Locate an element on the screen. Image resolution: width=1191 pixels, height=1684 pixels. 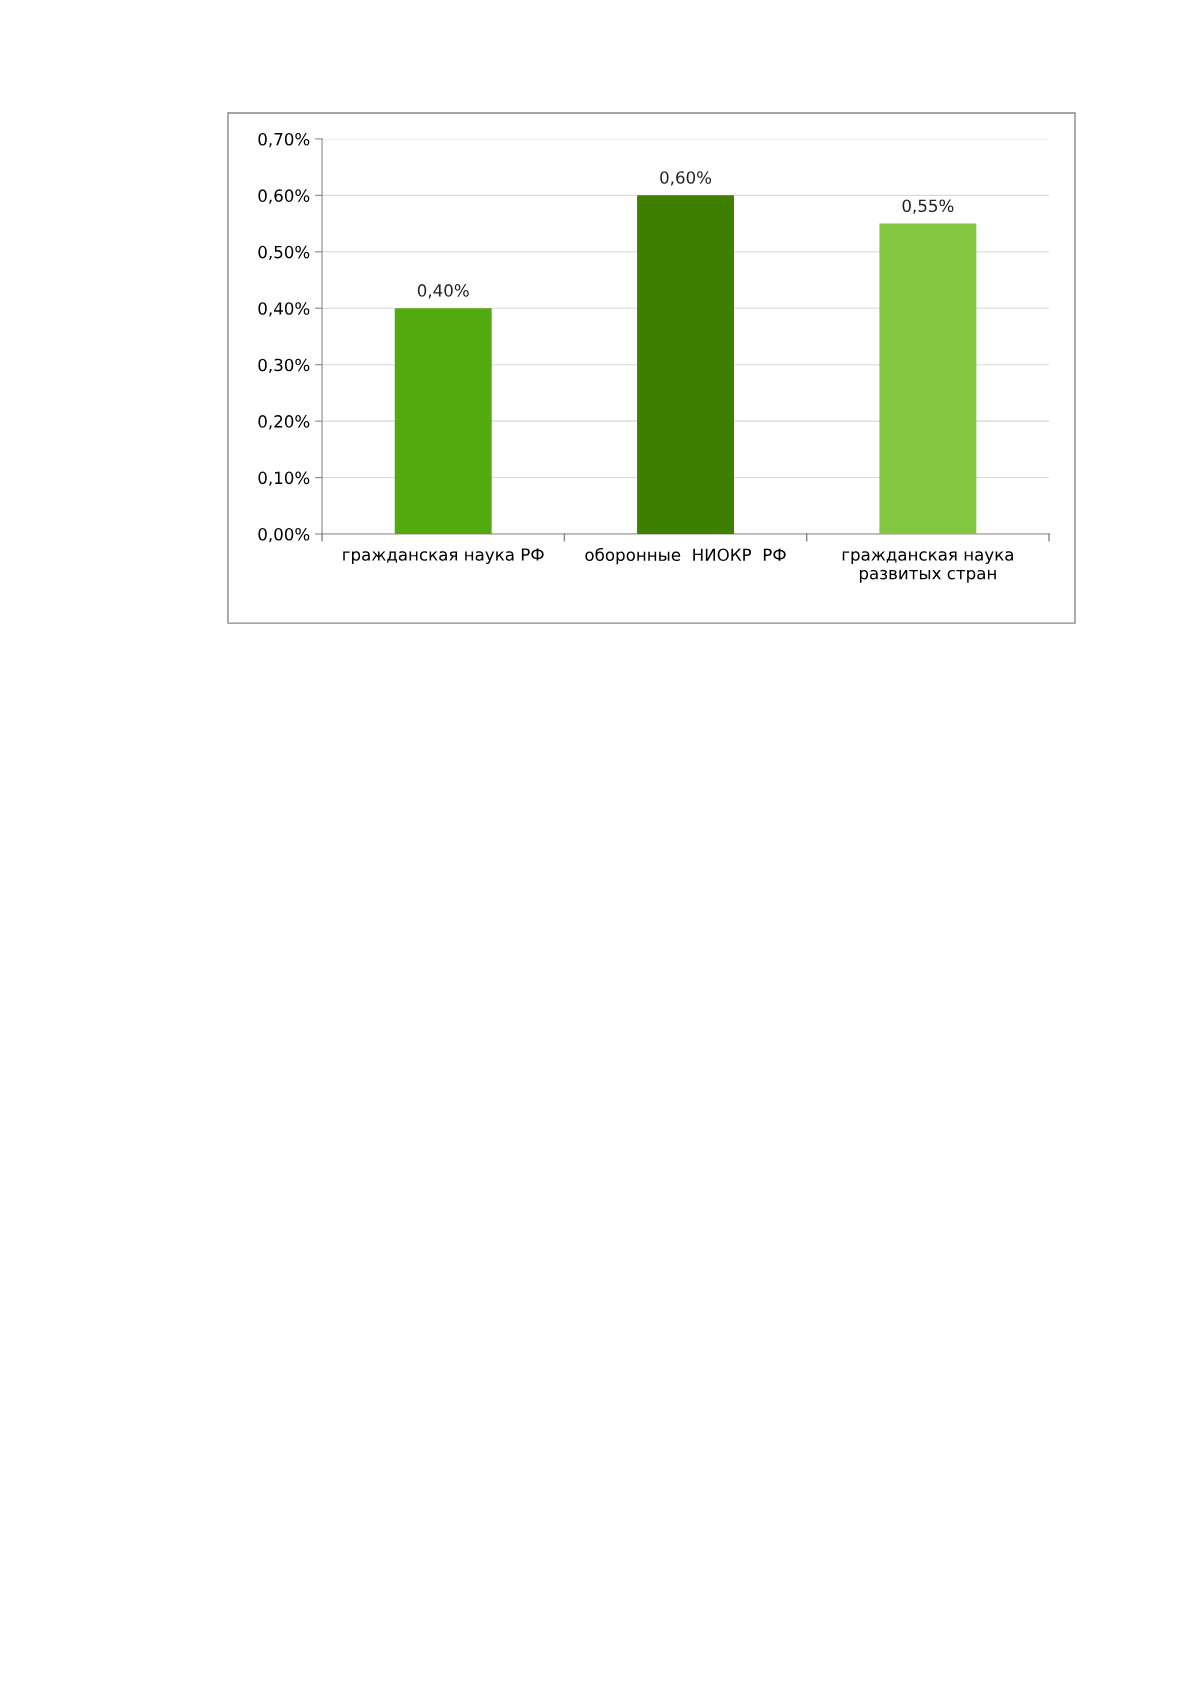
y-tick-label: 0,00% is located at coordinates (284, 535).